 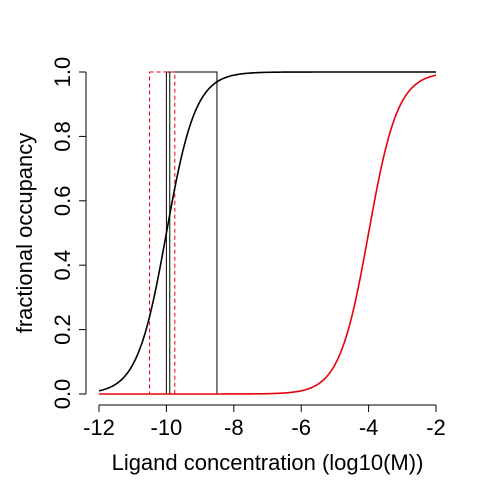 I want to click on y-tick-label: 0.4, so click(x=62, y=265).